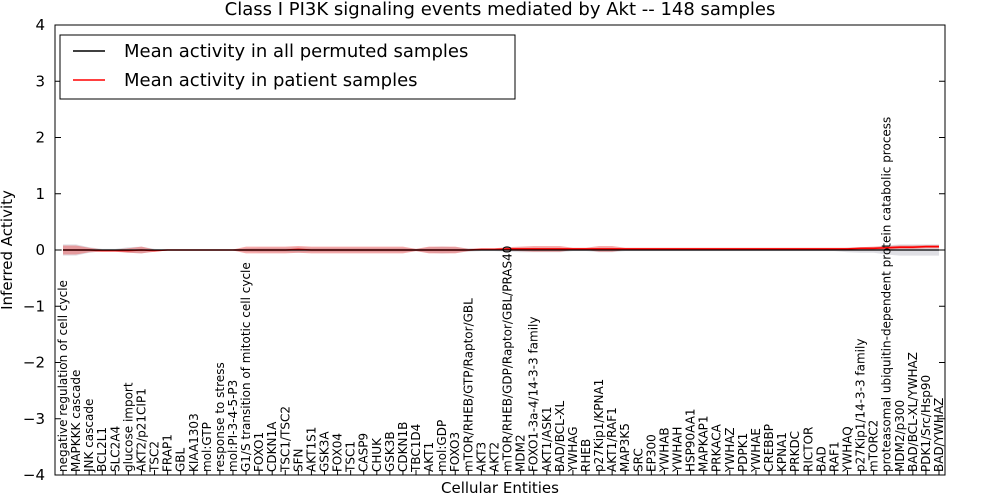 The image size is (1000, 500). Describe the element at coordinates (508, 359) in the screenshot. I see `category-label: mTOR/RHEB/GDP/Raptor/GBL/PRAS40` at that location.